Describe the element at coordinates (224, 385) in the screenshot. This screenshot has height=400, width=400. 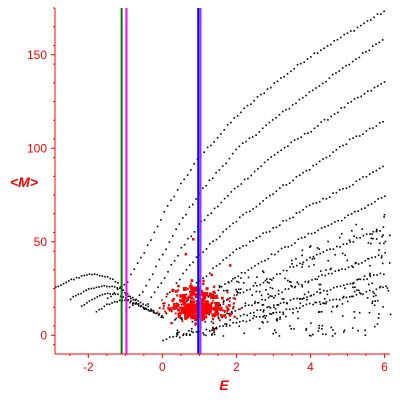
I see `x-axis-label: E` at that location.